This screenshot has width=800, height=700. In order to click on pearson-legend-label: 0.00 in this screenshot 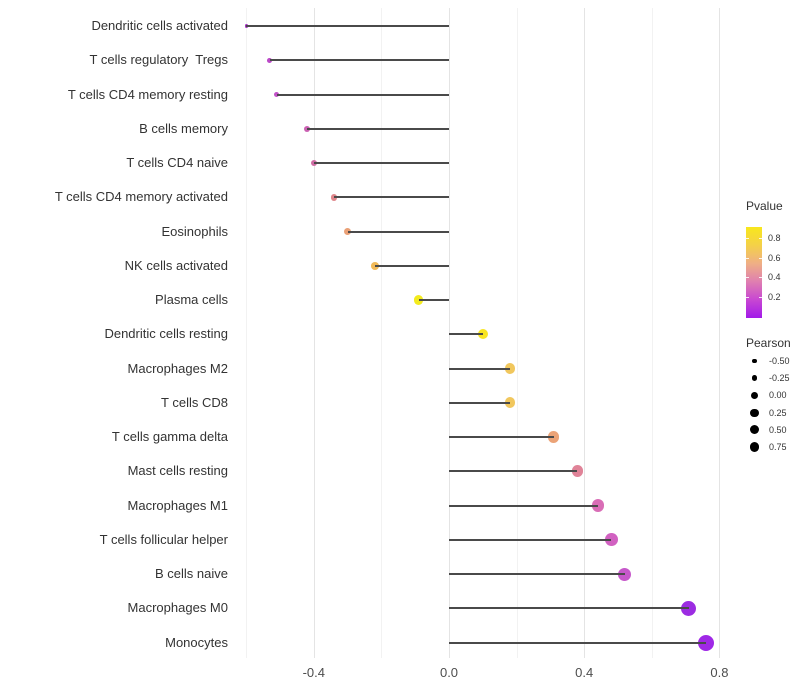, I will do `click(778, 395)`.